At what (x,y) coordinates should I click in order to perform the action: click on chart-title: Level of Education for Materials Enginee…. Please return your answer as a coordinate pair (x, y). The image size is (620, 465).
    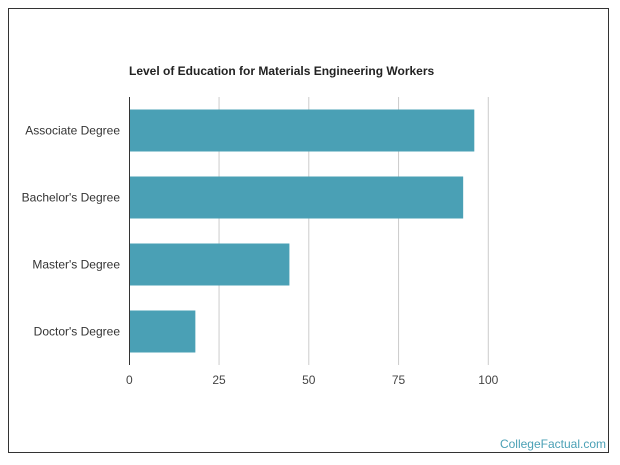
    Looking at the image, I should click on (282, 71).